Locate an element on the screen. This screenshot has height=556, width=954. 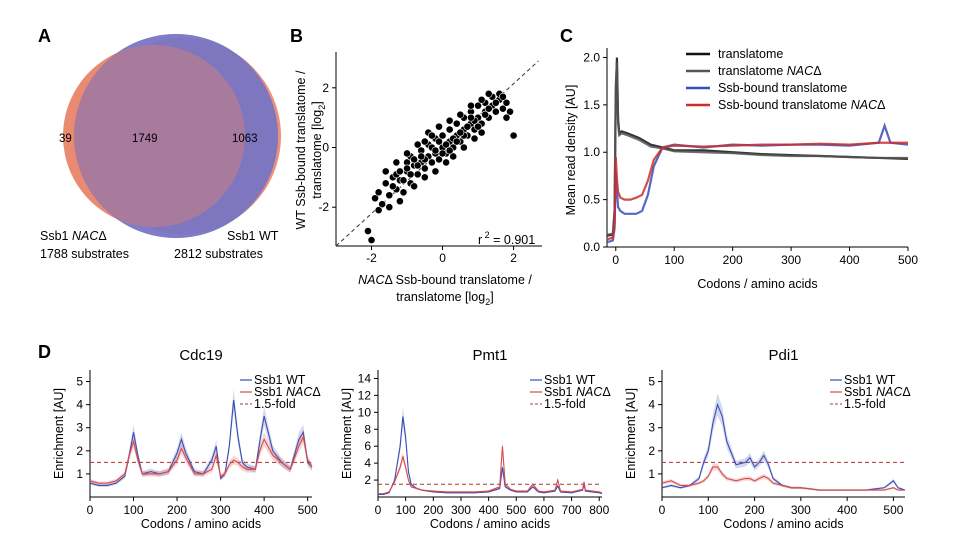
density-legend-prefix: translatome is located at coordinates (752, 71).